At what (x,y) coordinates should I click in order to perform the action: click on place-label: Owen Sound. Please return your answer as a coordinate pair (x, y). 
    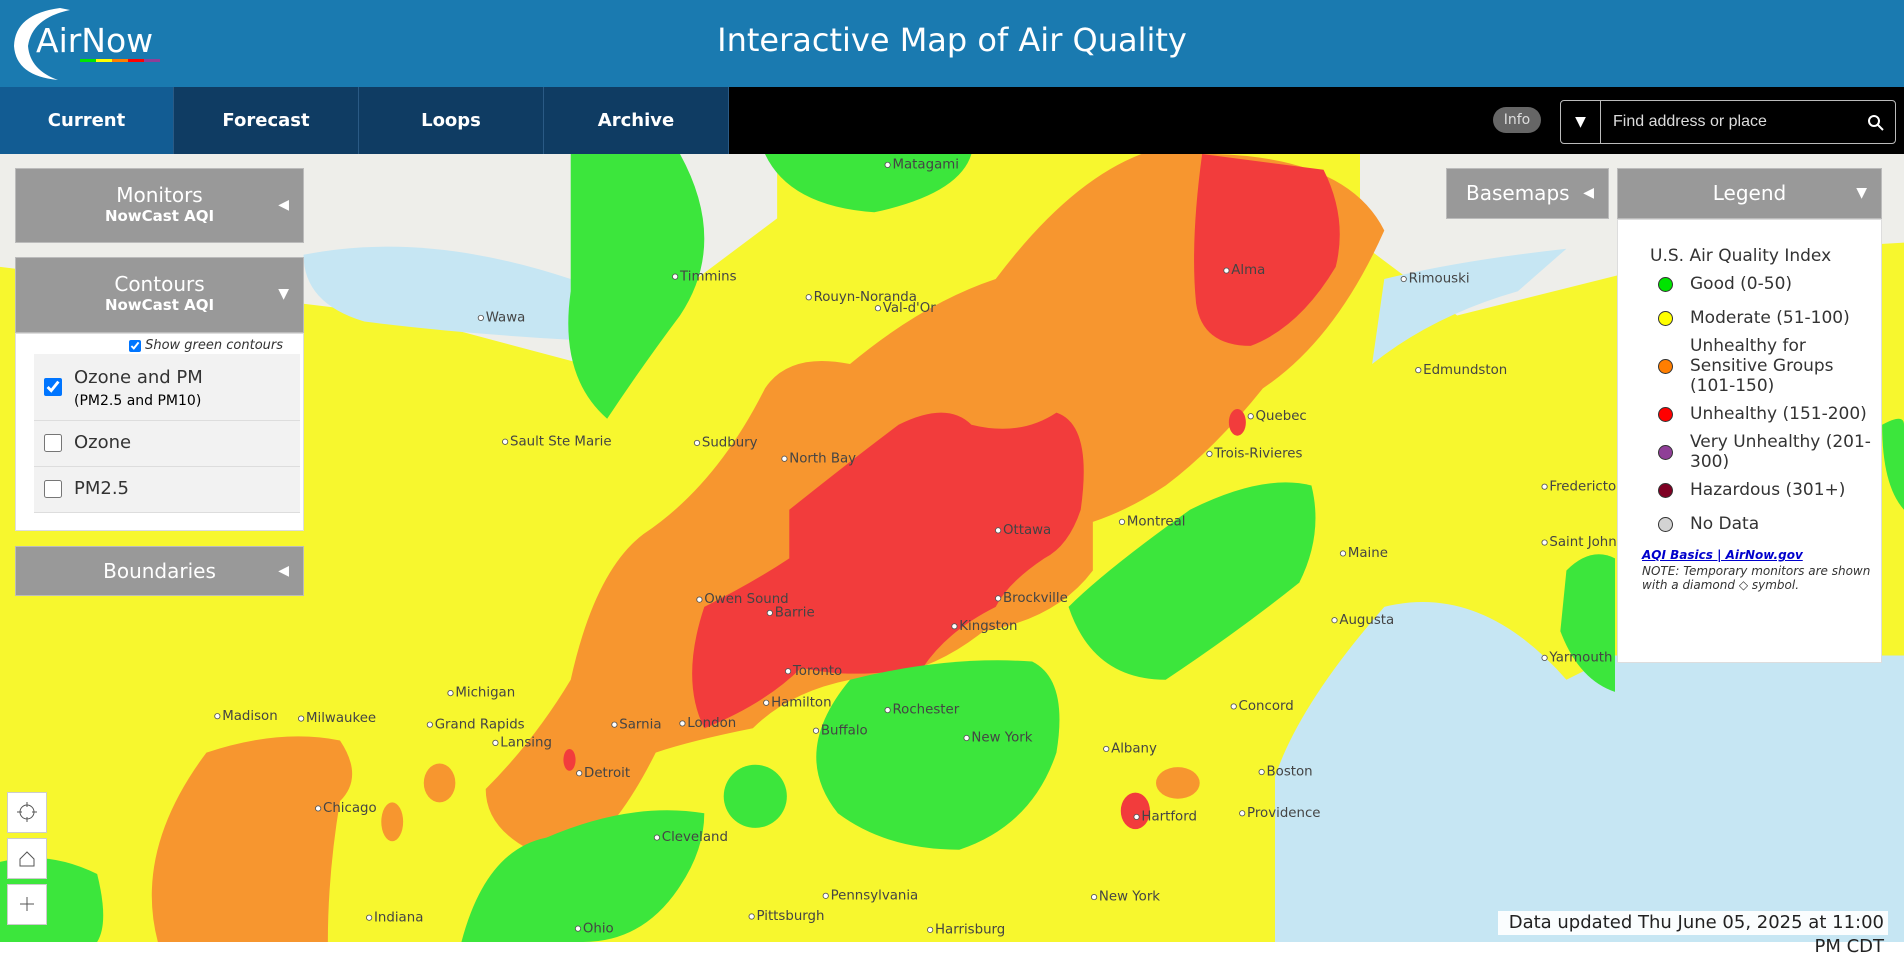
    Looking at the image, I should click on (746, 599).